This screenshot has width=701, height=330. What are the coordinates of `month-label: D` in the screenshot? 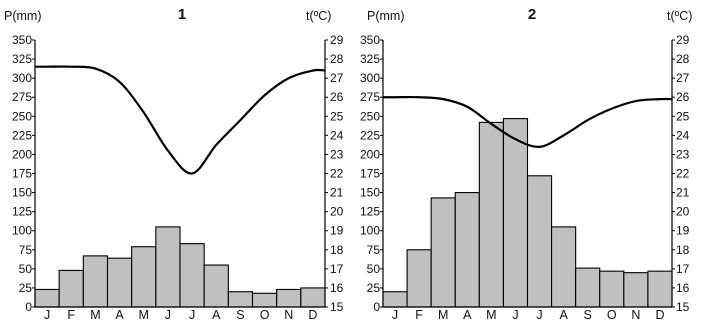 It's located at (312, 315).